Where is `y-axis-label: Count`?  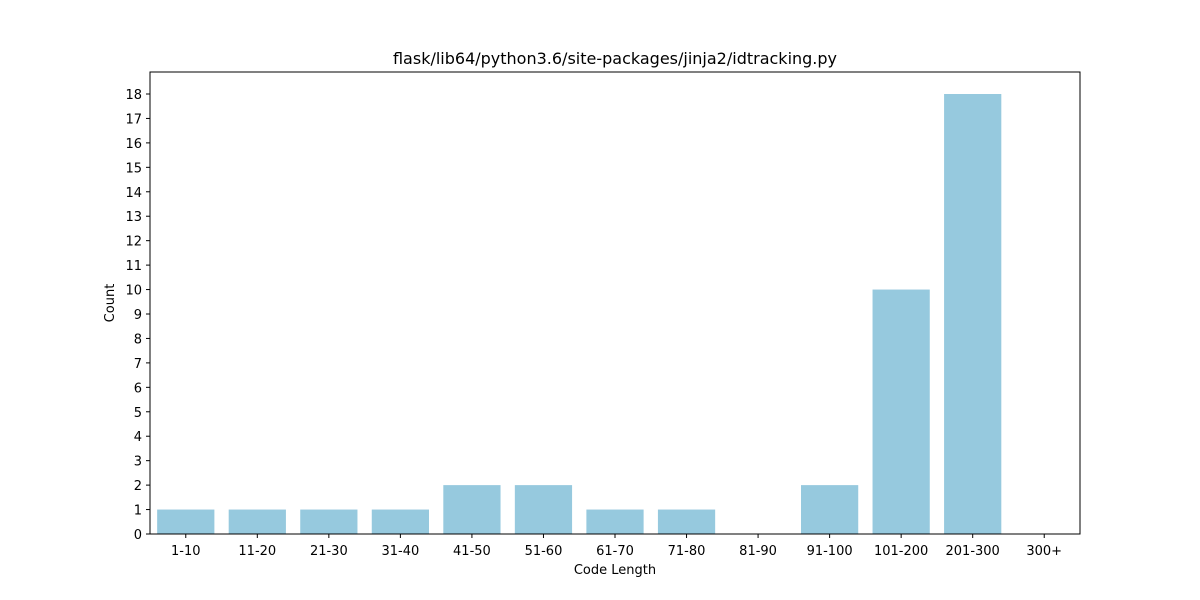
y-axis-label: Count is located at coordinates (110, 303).